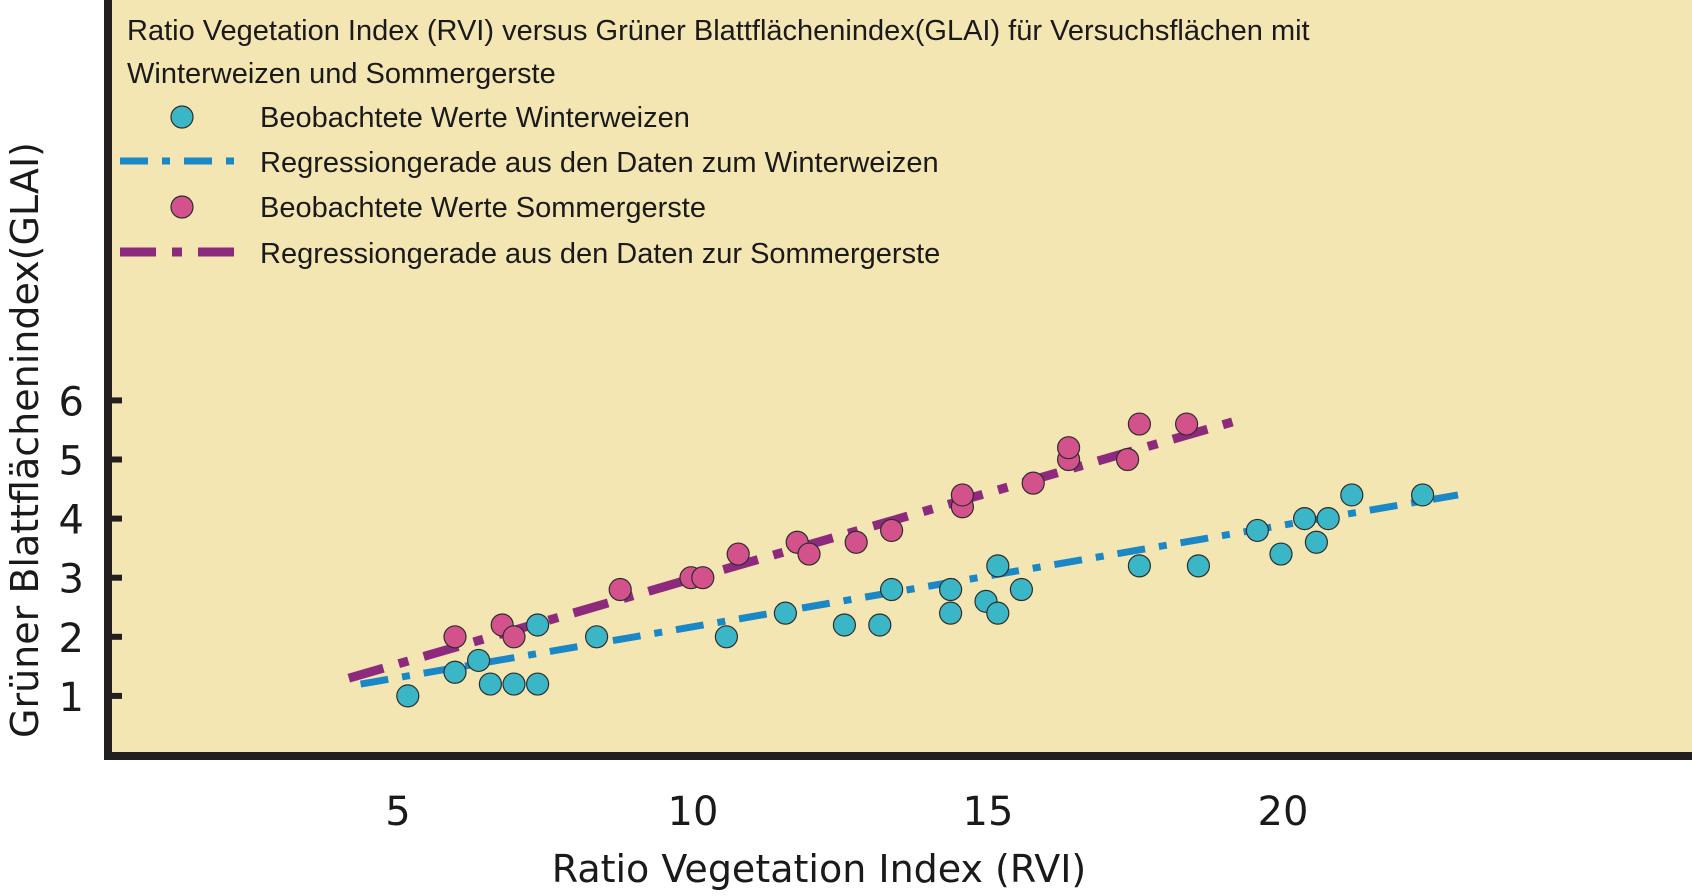  What do you see at coordinates (1283, 812) in the screenshot?
I see `x-tick-label: 20` at bounding box center [1283, 812].